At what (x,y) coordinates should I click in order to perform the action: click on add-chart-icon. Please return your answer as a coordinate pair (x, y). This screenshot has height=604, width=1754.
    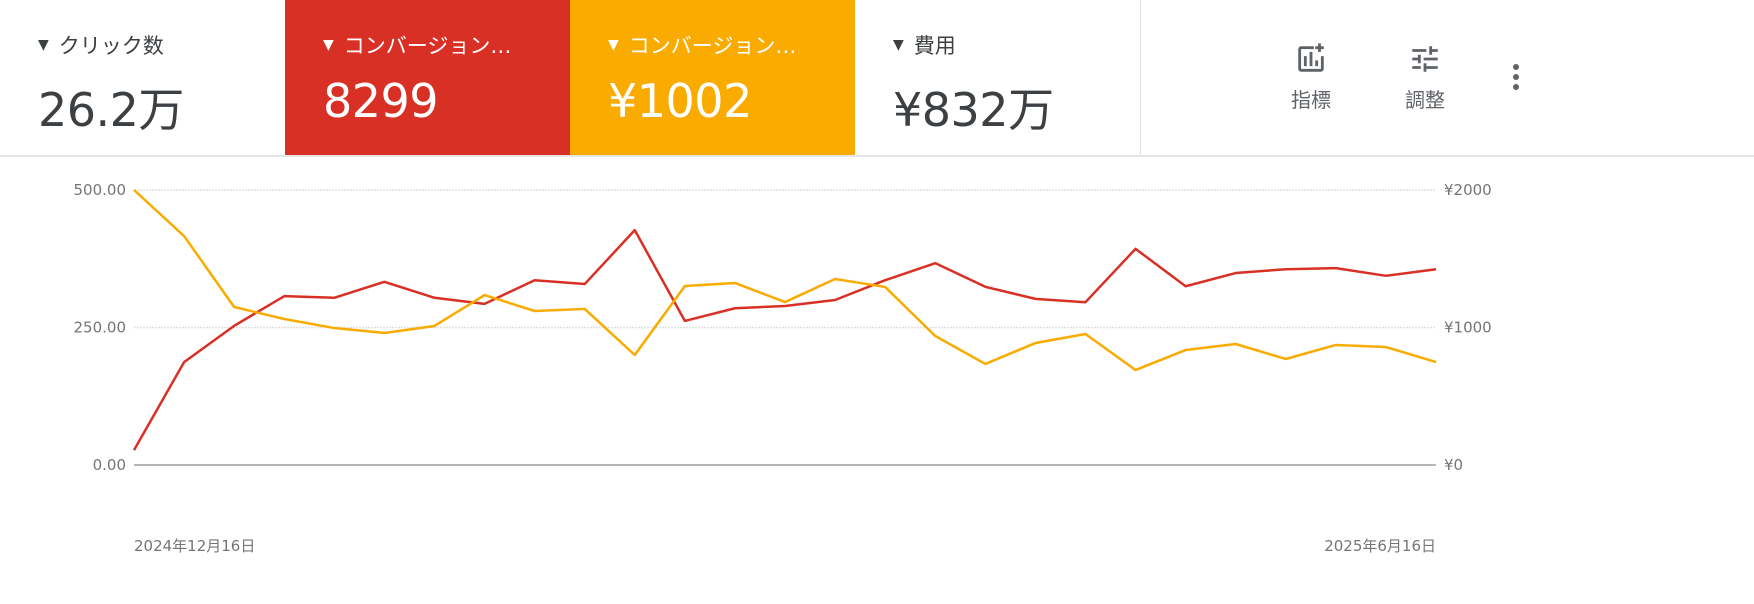
    Looking at the image, I should click on (1311, 57).